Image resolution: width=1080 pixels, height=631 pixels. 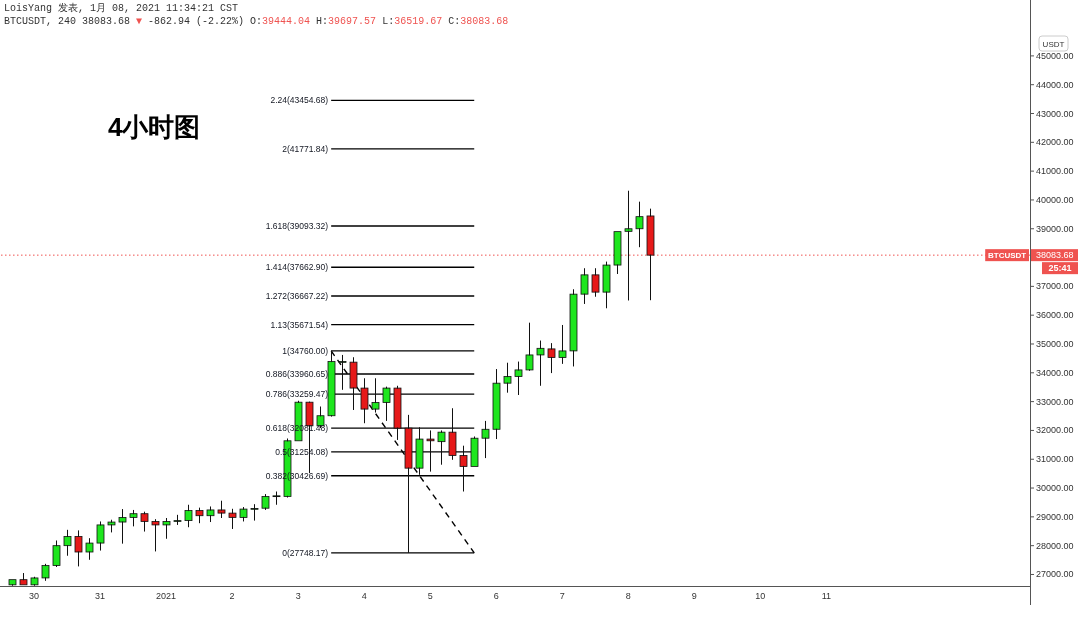 I want to click on text: 25:41, so click(x=1060, y=268).